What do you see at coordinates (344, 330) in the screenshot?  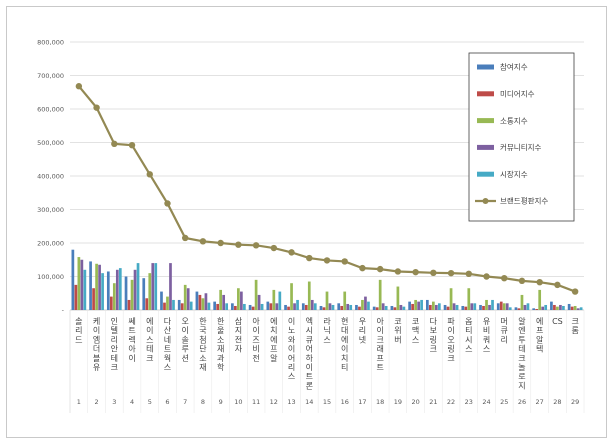 I see `x-category-char: 대` at bounding box center [344, 330].